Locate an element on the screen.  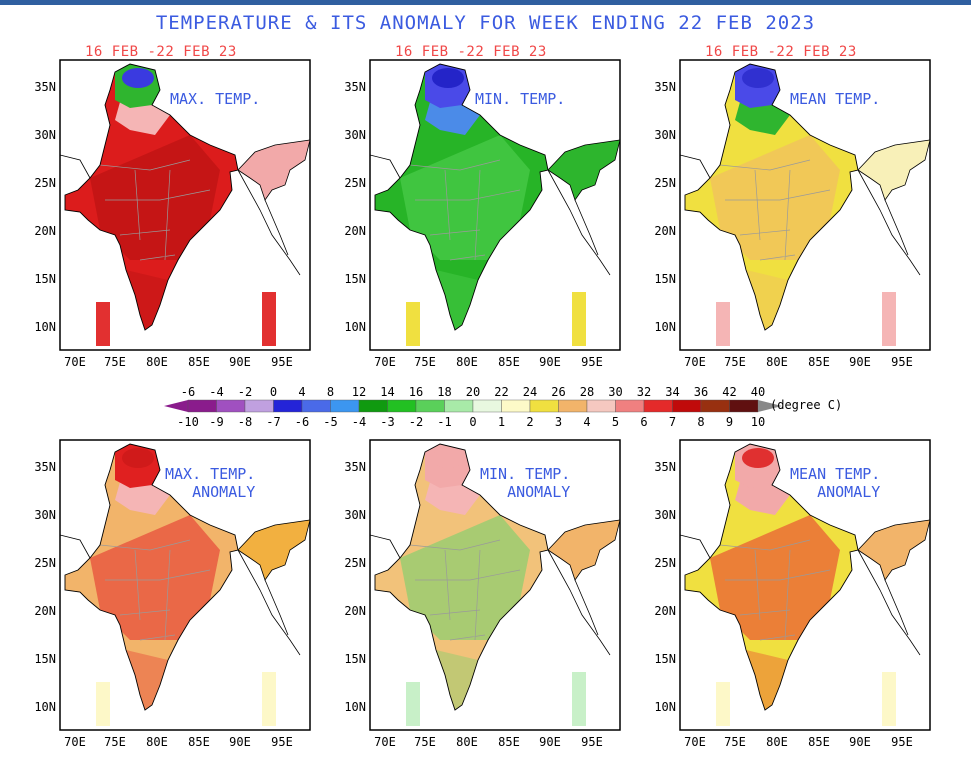
legend-temp-tick: 8 is located at coordinates (330, 392).